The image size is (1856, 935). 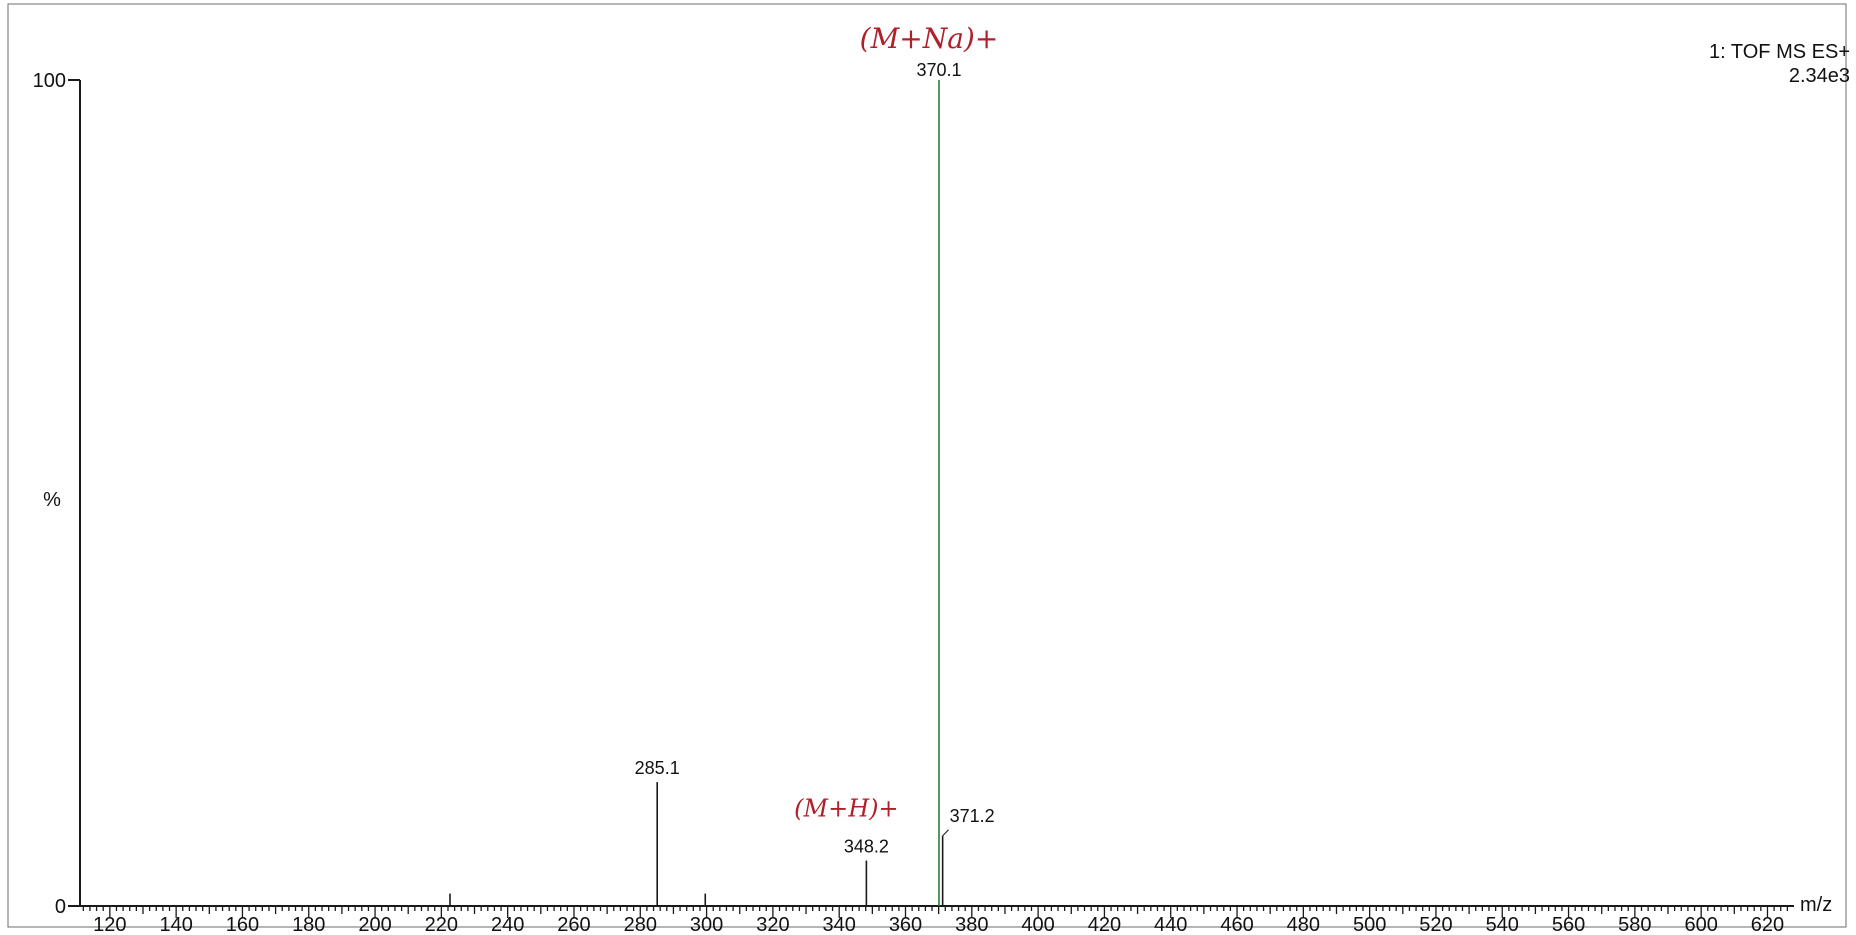 What do you see at coordinates (1819, 76) in the screenshot?
I see `chart-subtitle: 2.34e3` at bounding box center [1819, 76].